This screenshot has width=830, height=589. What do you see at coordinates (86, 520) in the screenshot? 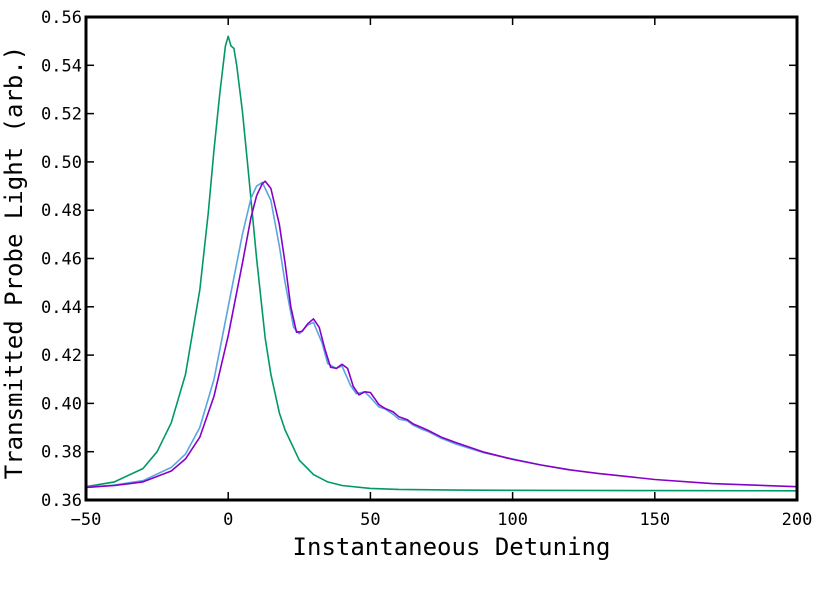
I see `x-tick-label: −50` at bounding box center [86, 520].